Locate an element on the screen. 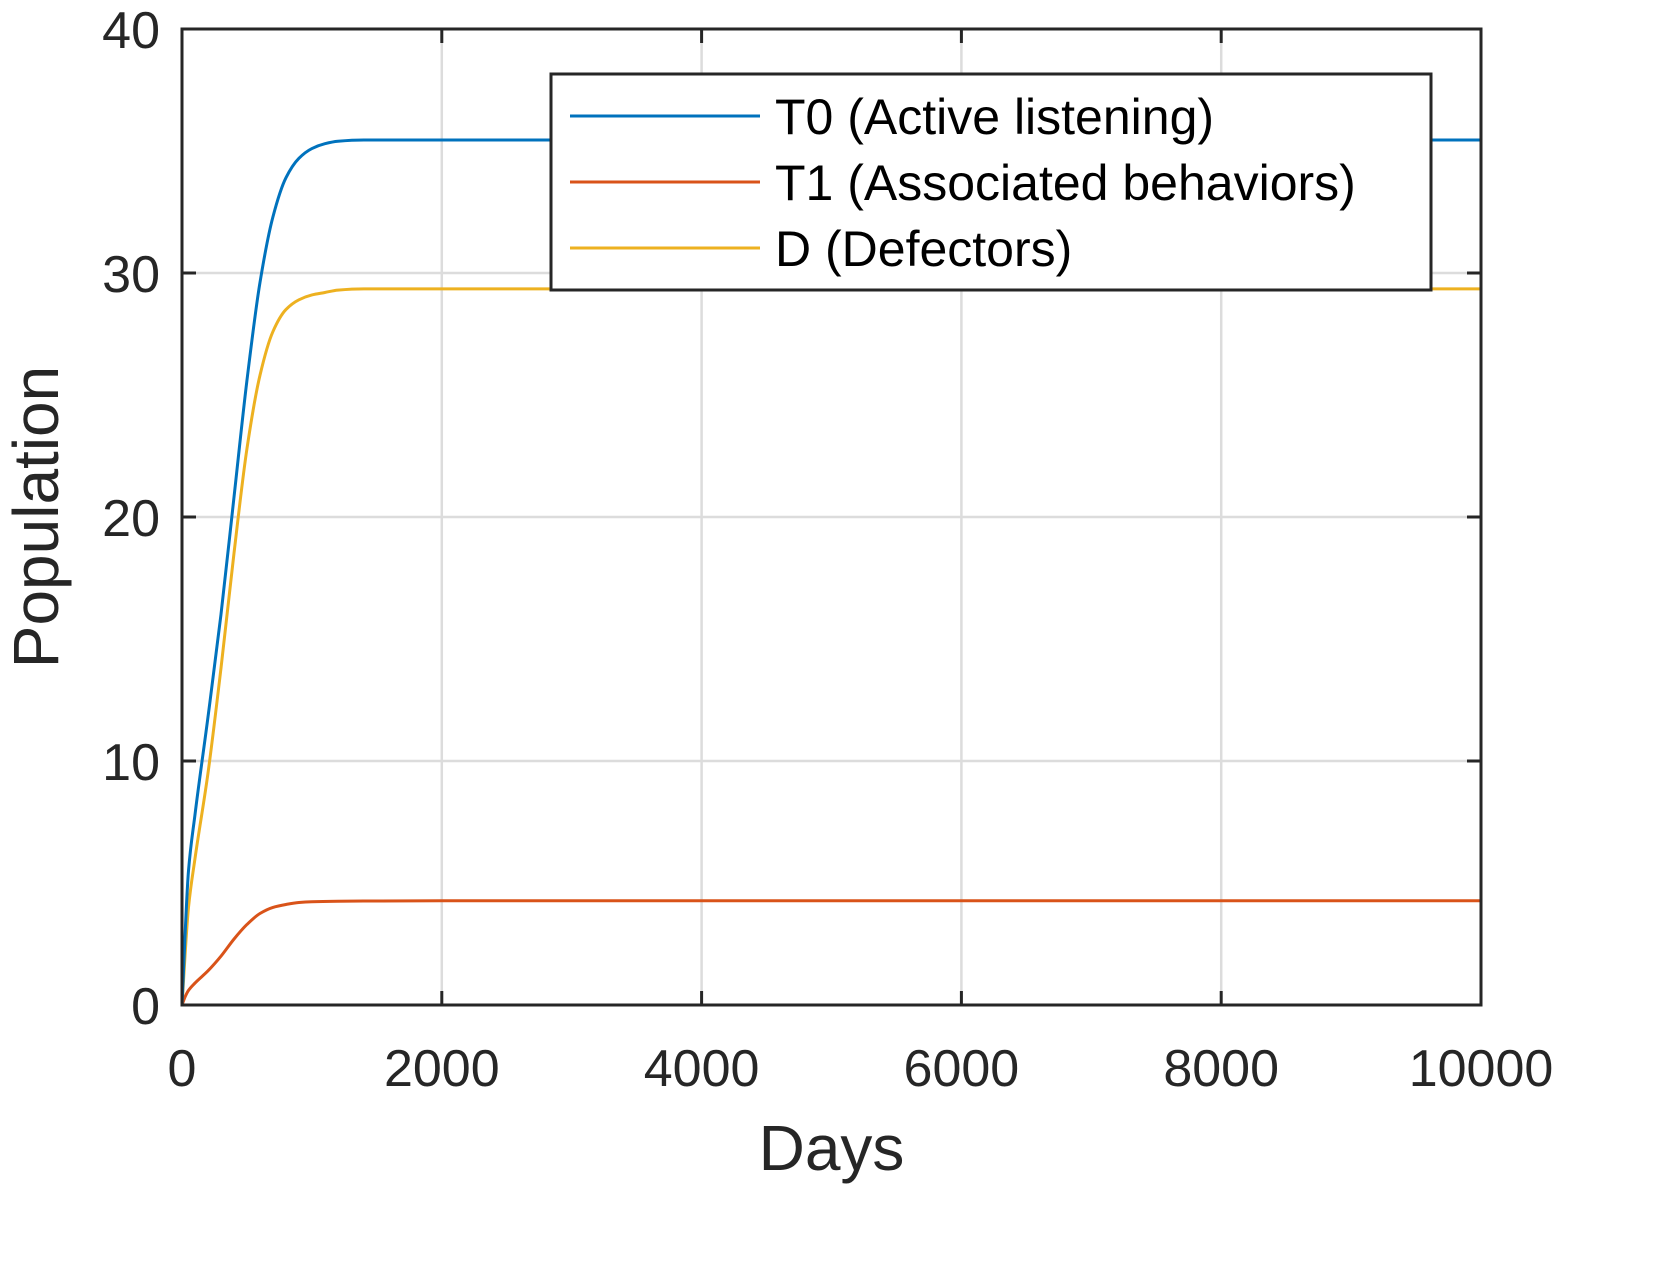 The image size is (1661, 1262). legend-entry-label: T1 (Associated behaviors) is located at coordinates (1065, 183).